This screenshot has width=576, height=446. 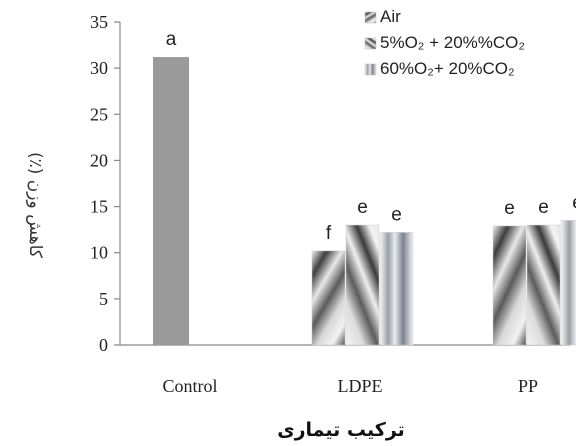 What do you see at coordinates (103, 299) in the screenshot?
I see `y-tick-label: 5` at bounding box center [103, 299].